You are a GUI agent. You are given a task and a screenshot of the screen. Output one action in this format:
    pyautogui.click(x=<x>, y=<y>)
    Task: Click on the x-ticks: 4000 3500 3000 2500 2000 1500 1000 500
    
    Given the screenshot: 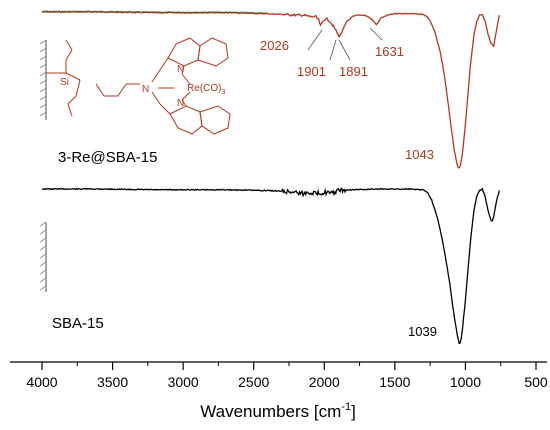 What is the action you would take?
    pyautogui.click(x=287, y=376)
    